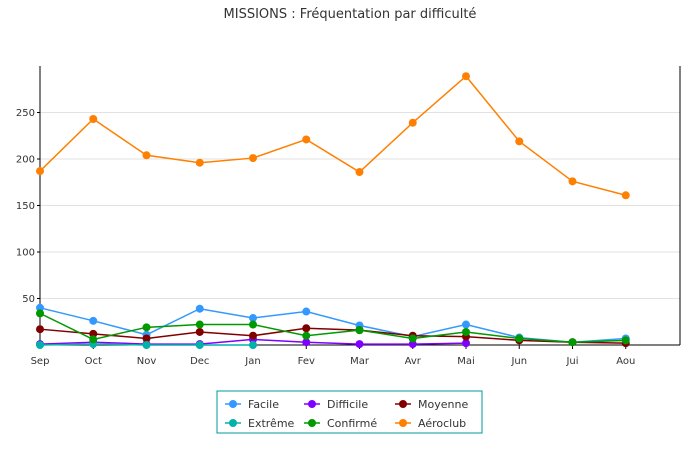 The height and width of the screenshot is (460, 700). I want to click on y-ticks: 50 100 150 200 250, so click(28, 206).